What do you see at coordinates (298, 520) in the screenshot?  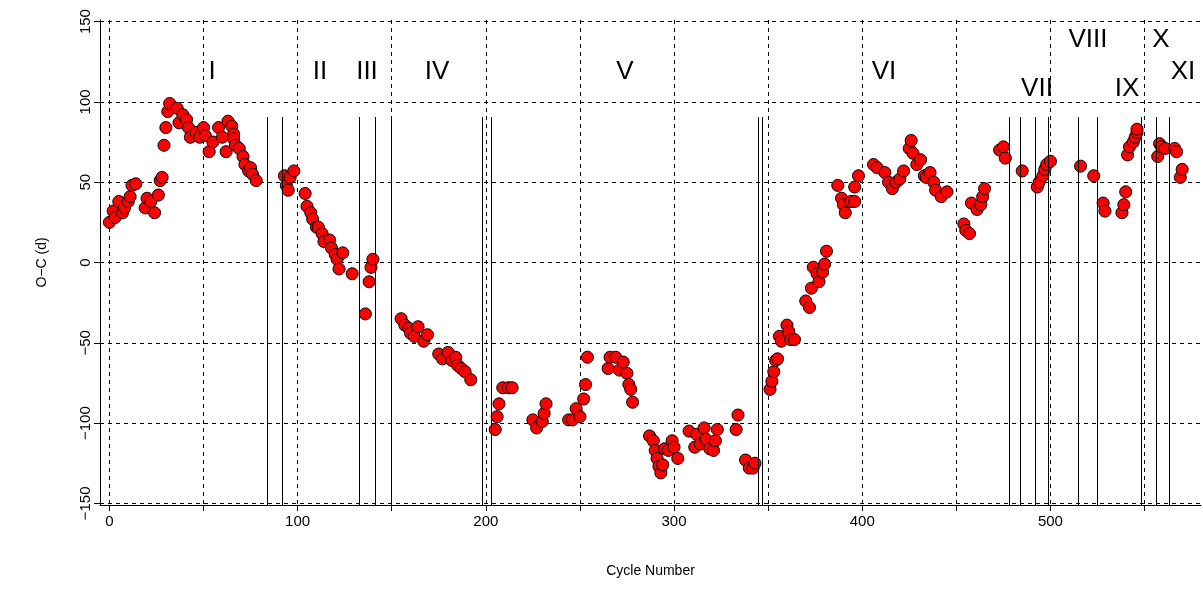 I see `x-tick-label: 100` at bounding box center [298, 520].